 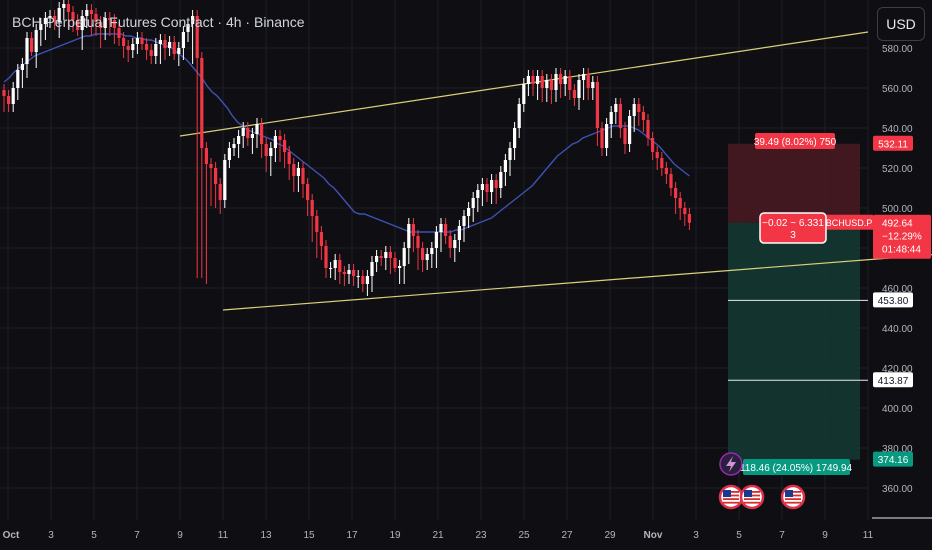 What do you see at coordinates (893, 144) in the screenshot?
I see `stop-price-label: 532.11` at bounding box center [893, 144].